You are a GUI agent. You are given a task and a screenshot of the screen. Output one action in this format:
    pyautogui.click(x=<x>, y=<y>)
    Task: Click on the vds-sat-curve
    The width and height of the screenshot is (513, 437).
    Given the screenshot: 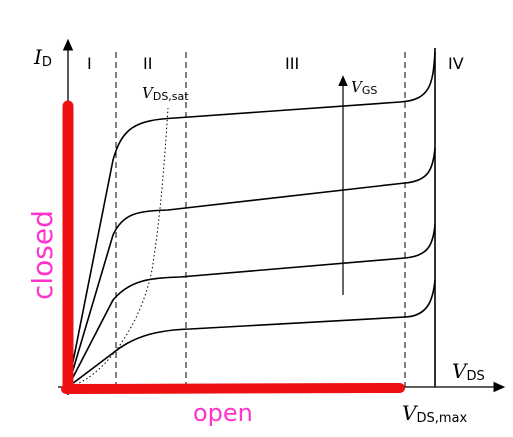 What is the action you would take?
    pyautogui.click(x=118, y=247)
    